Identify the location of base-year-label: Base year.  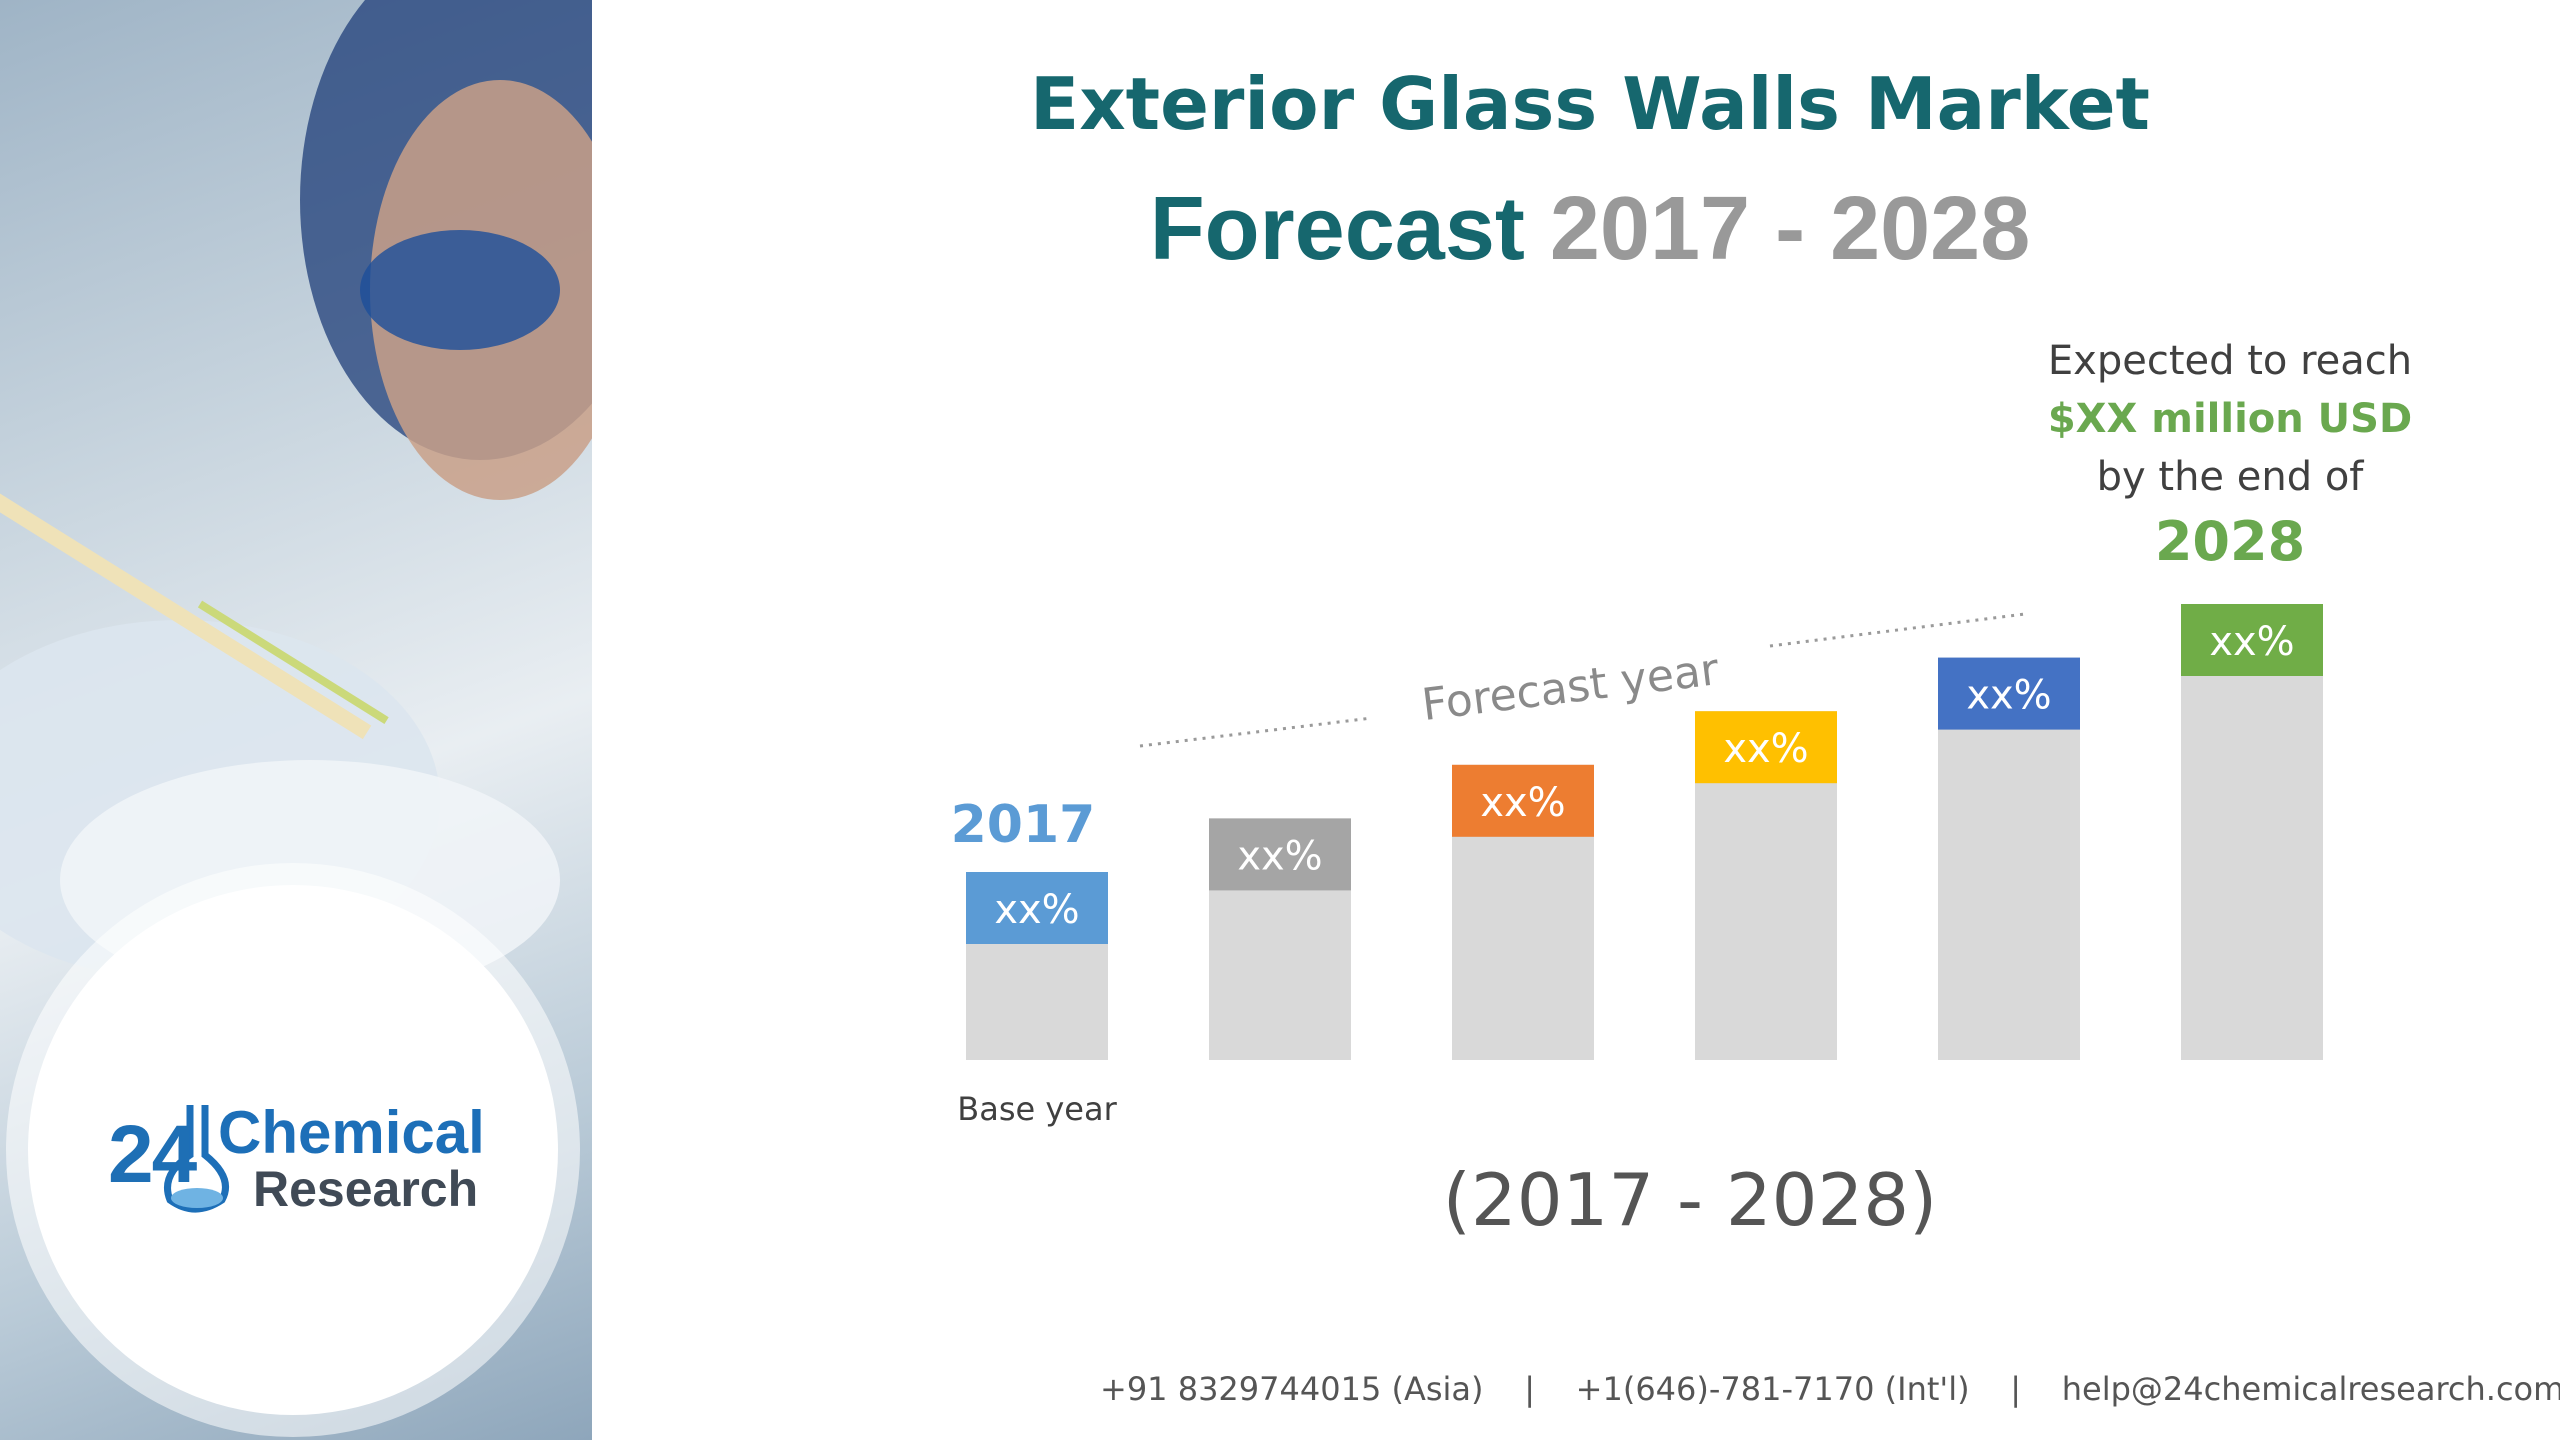
(1037, 1109).